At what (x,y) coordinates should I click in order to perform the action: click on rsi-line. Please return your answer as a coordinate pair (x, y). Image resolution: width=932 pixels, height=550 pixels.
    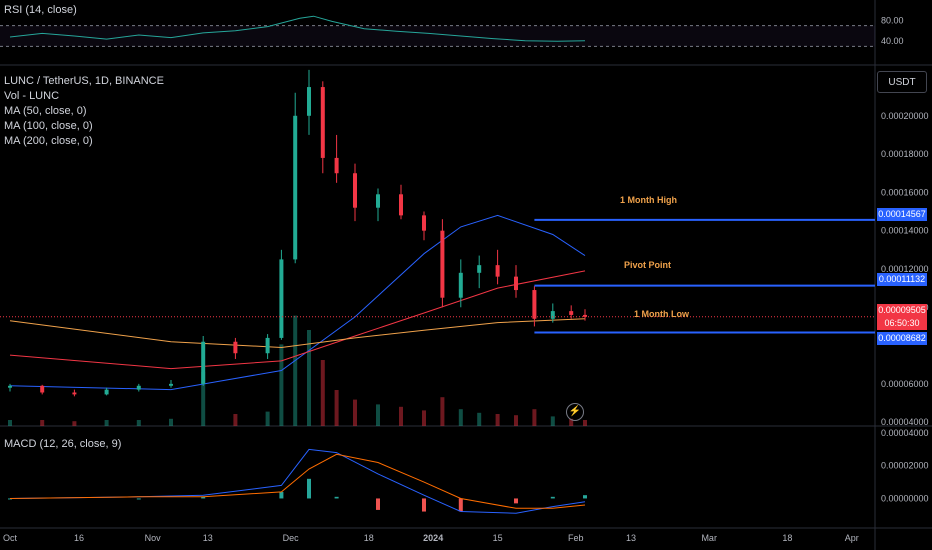
    Looking at the image, I should click on (297, 28).